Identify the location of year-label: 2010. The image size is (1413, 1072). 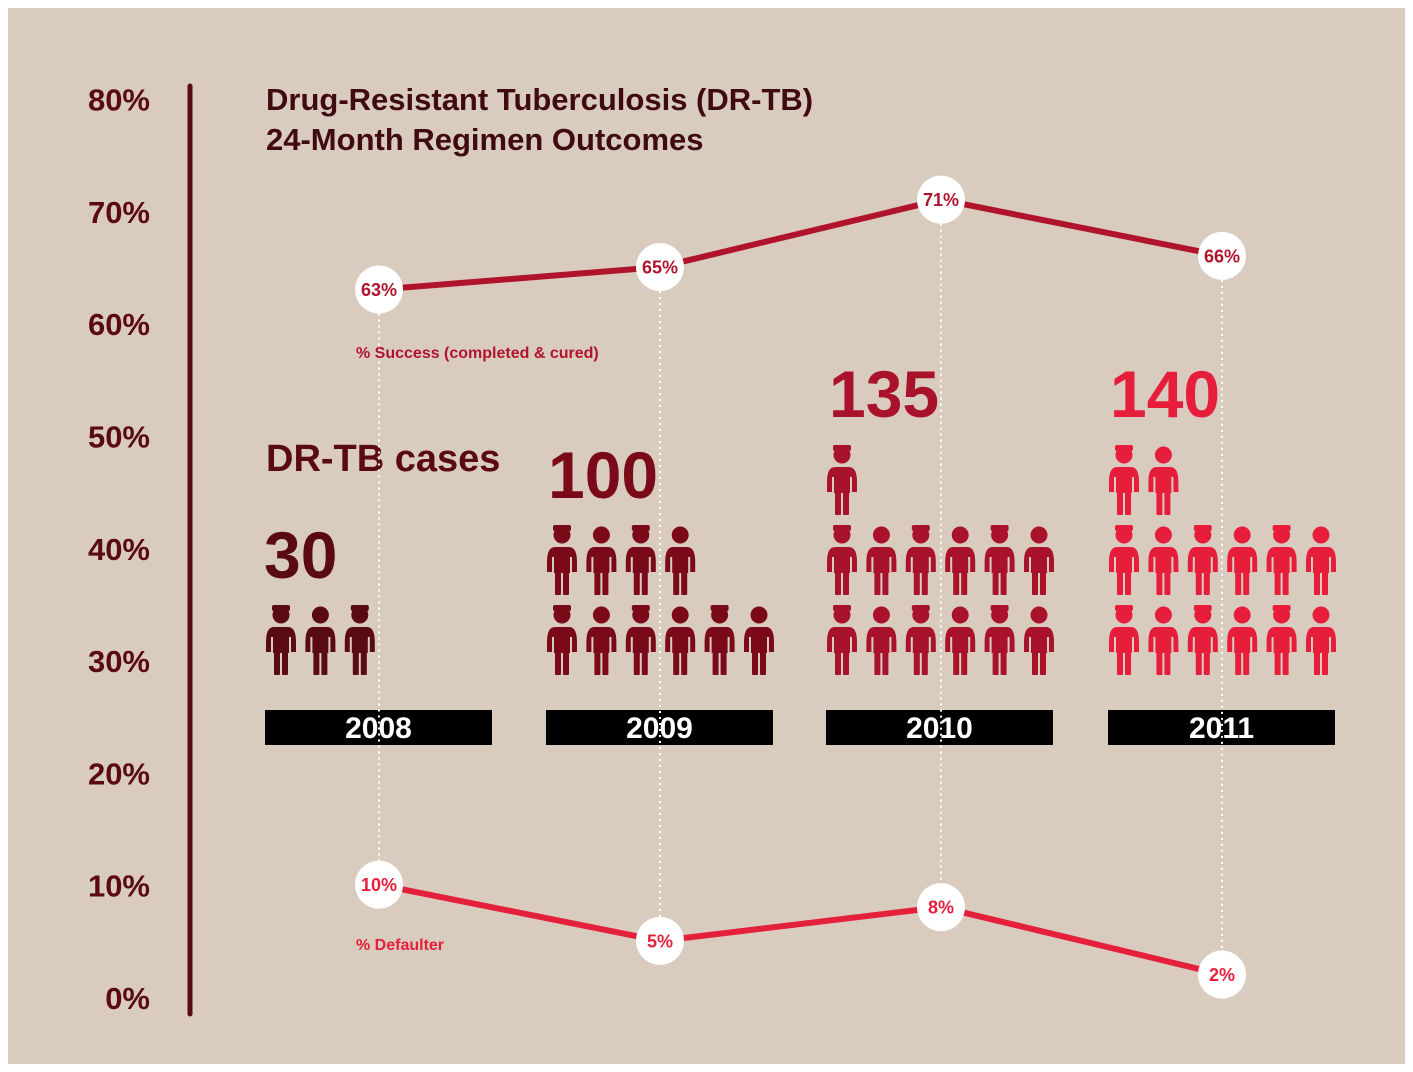
(939, 728).